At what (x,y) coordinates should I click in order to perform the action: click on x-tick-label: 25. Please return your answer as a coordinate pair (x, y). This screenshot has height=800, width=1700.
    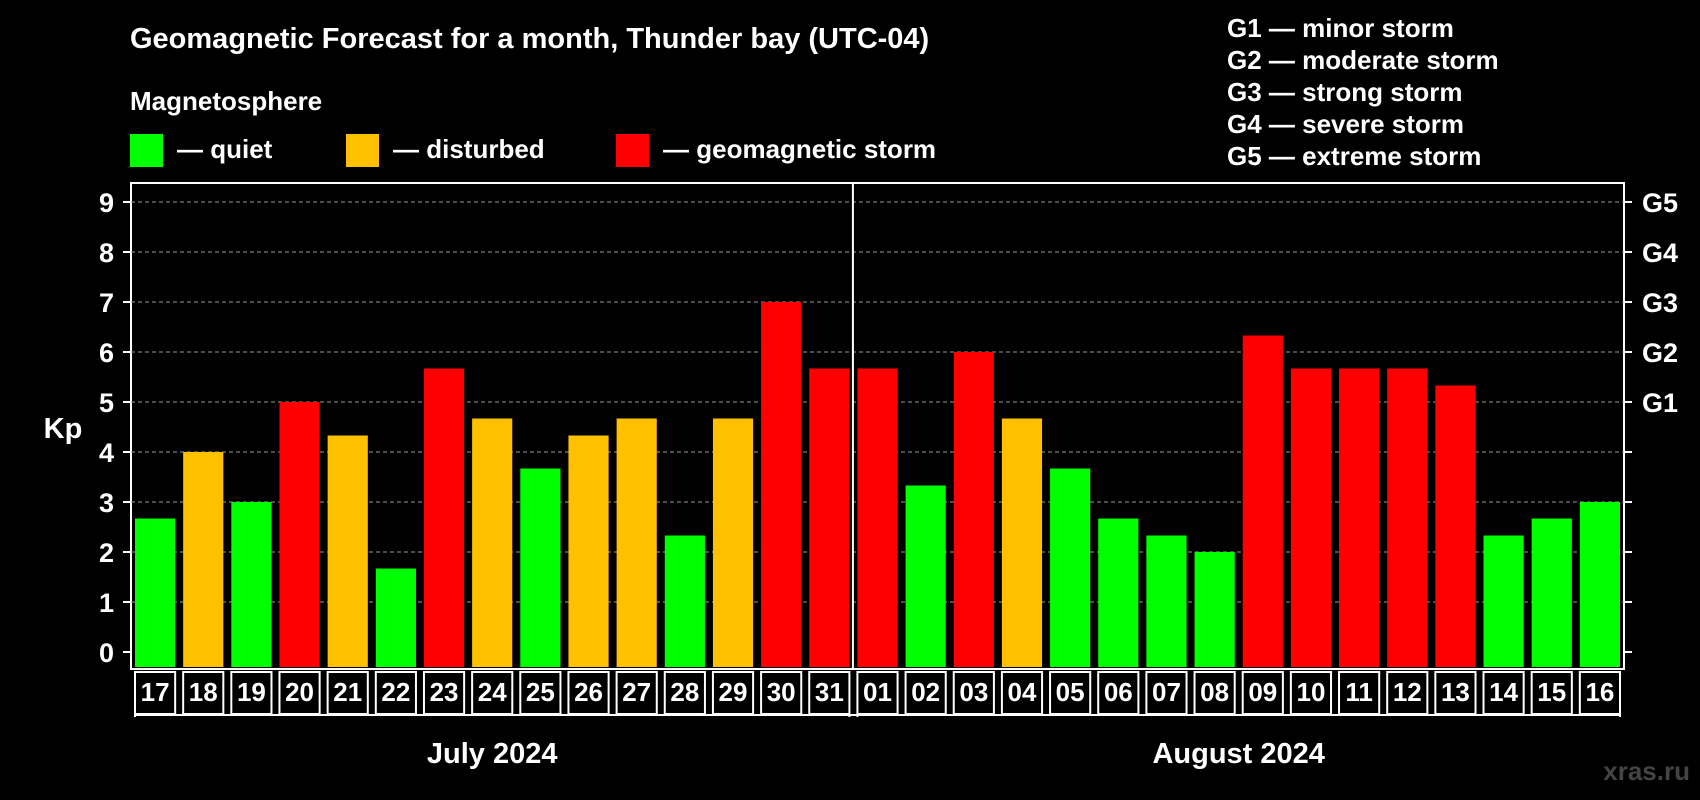
    Looking at the image, I should click on (540, 692).